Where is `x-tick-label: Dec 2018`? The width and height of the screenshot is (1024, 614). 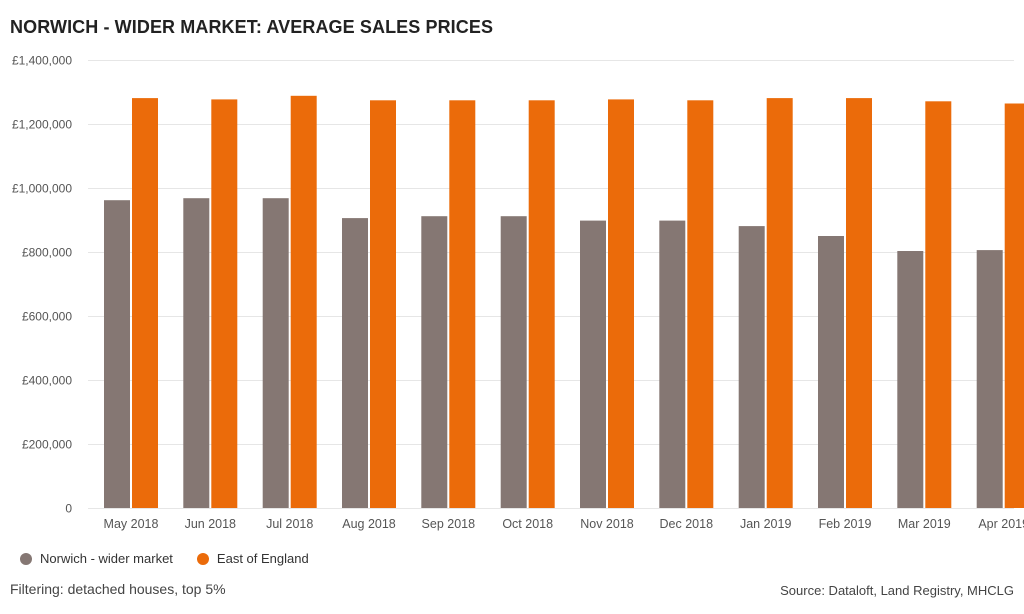 x-tick-label: Dec 2018 is located at coordinates (687, 524).